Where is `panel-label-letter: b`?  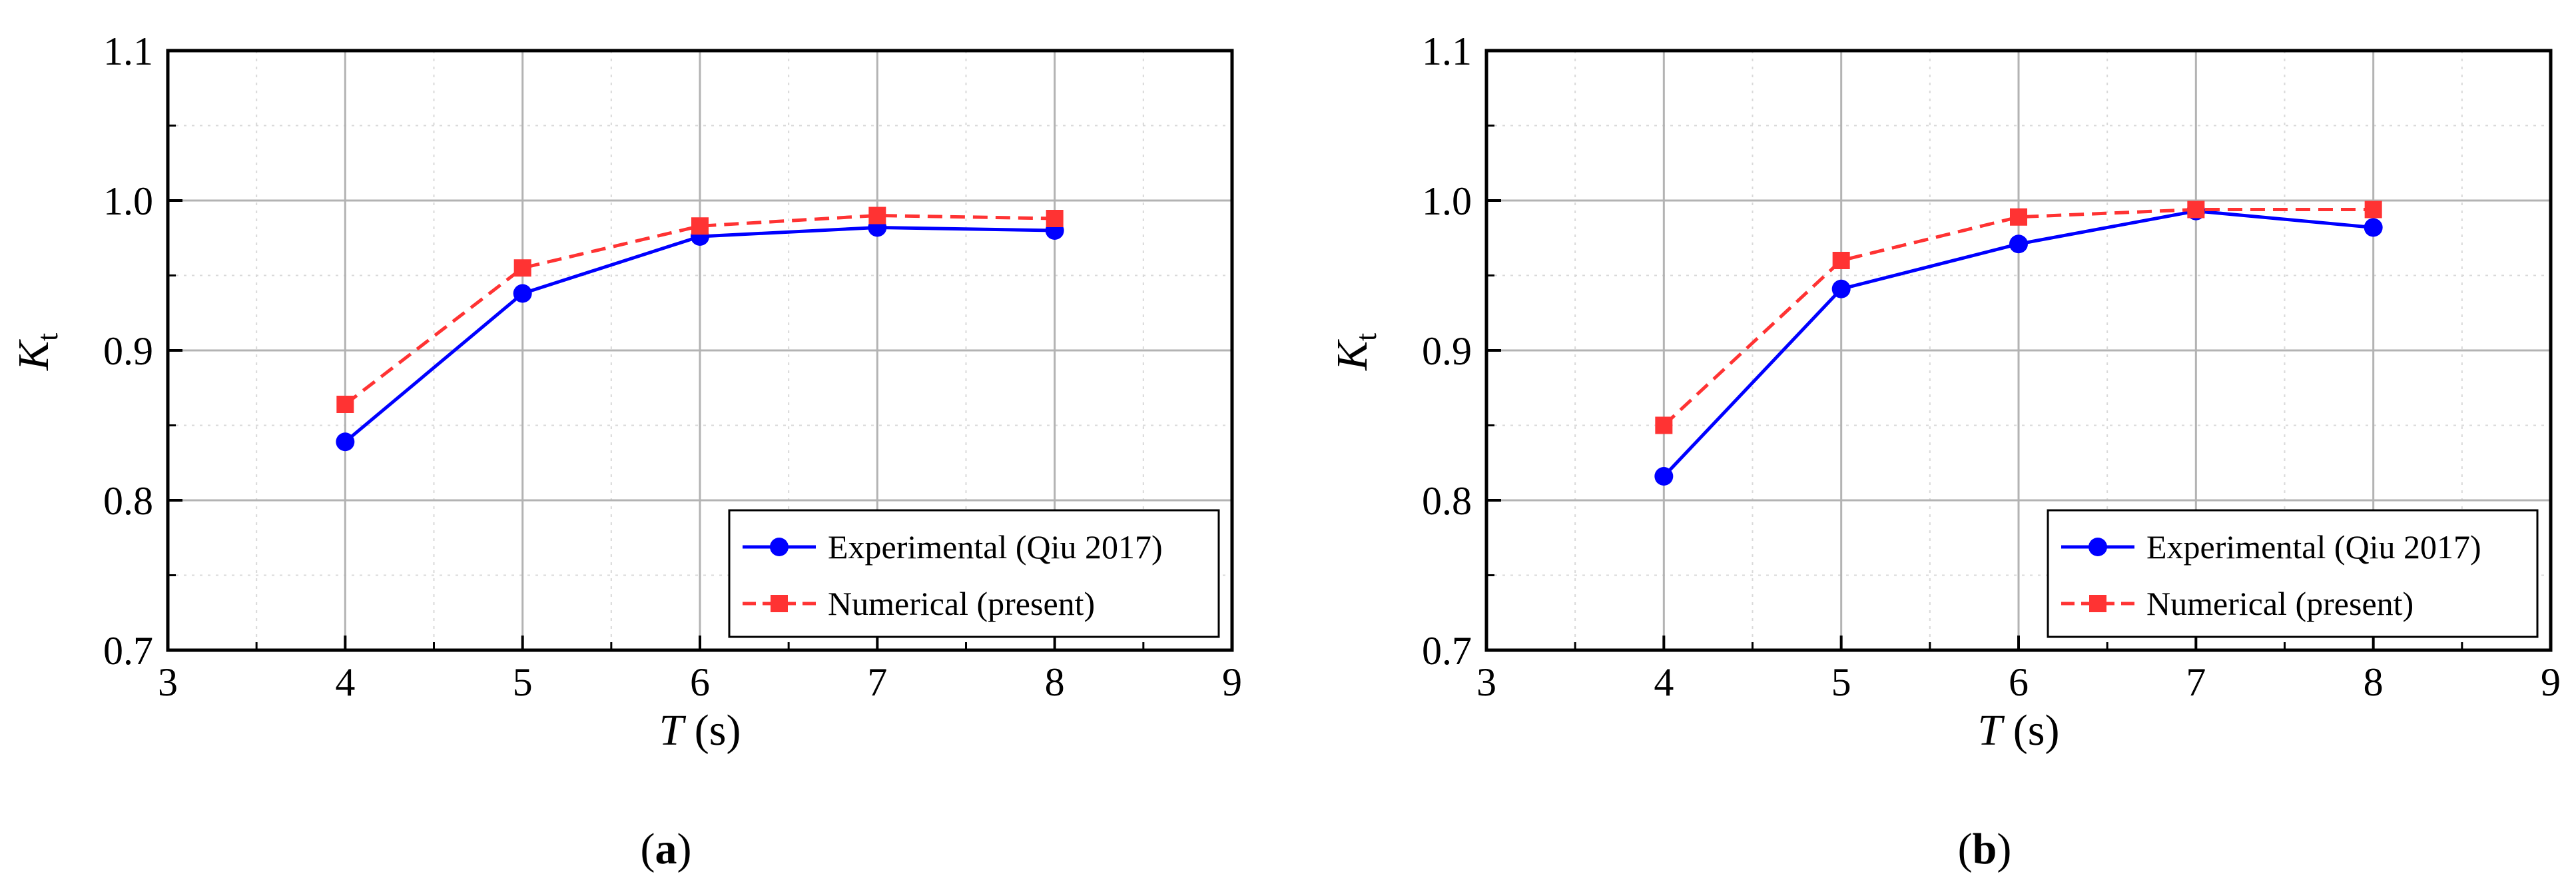
panel-label-letter: b is located at coordinates (1985, 849).